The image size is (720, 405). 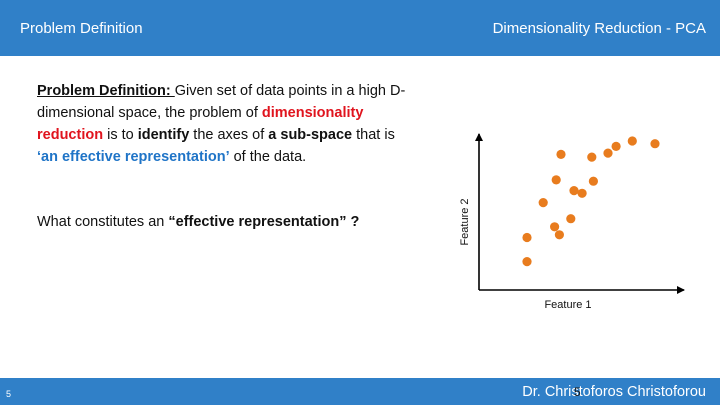 I want to click on lecture-title: Dimensionality Reduction - PCA, so click(x=599, y=28).